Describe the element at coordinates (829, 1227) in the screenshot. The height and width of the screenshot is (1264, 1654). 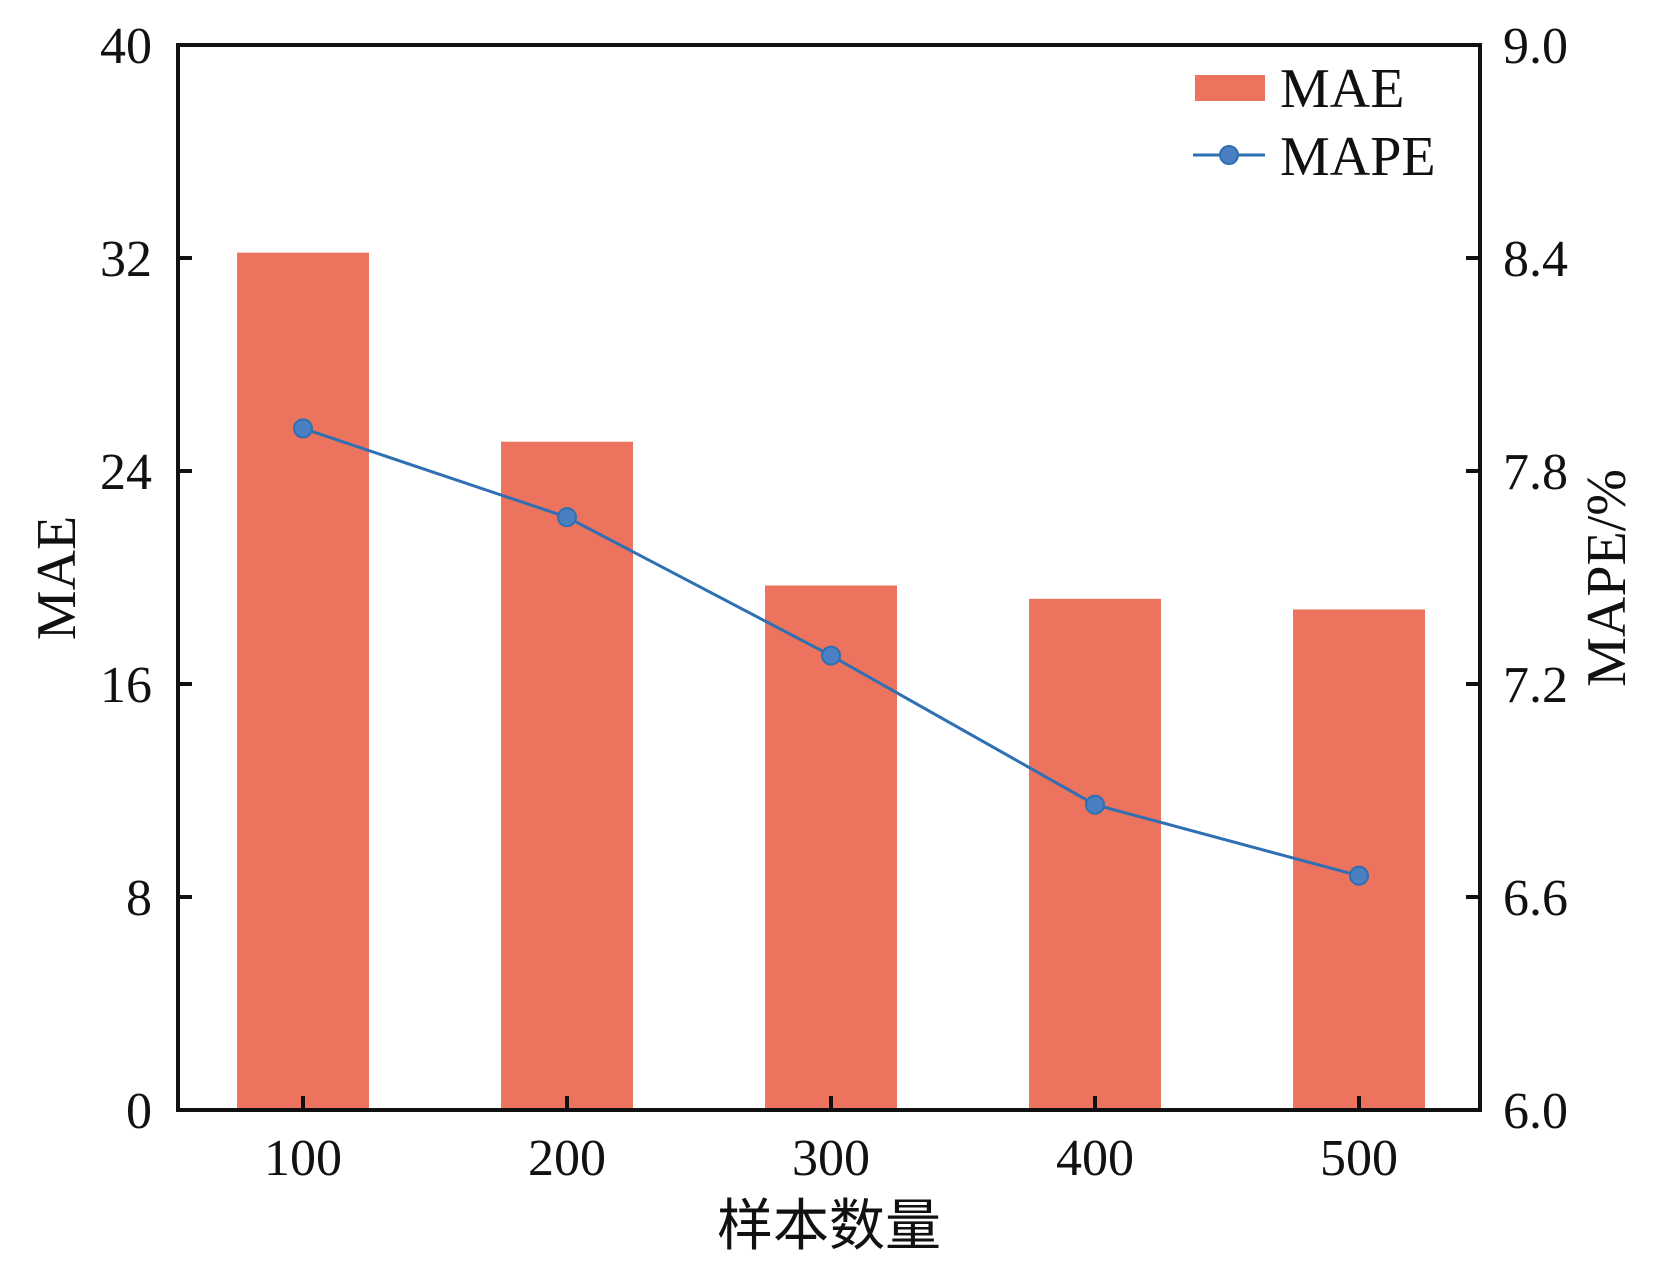
I see `x-axis-title: 样本数量` at that location.